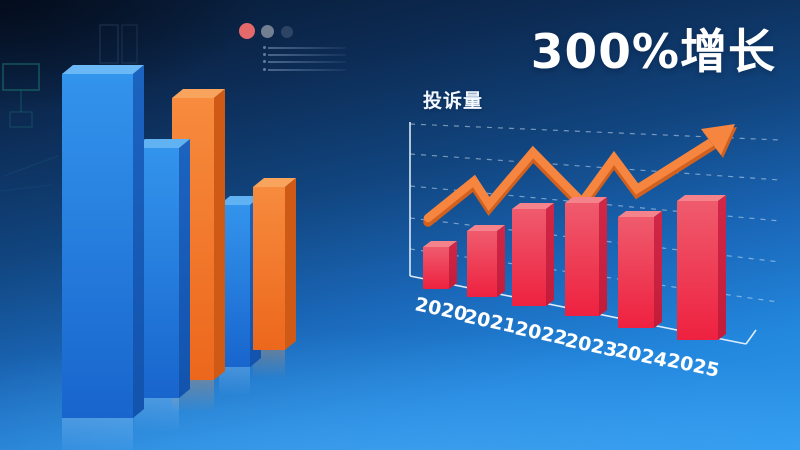 The height and width of the screenshot is (450, 800). What do you see at coordinates (751, 337) in the screenshot?
I see `x-axis-end-tick` at bounding box center [751, 337].